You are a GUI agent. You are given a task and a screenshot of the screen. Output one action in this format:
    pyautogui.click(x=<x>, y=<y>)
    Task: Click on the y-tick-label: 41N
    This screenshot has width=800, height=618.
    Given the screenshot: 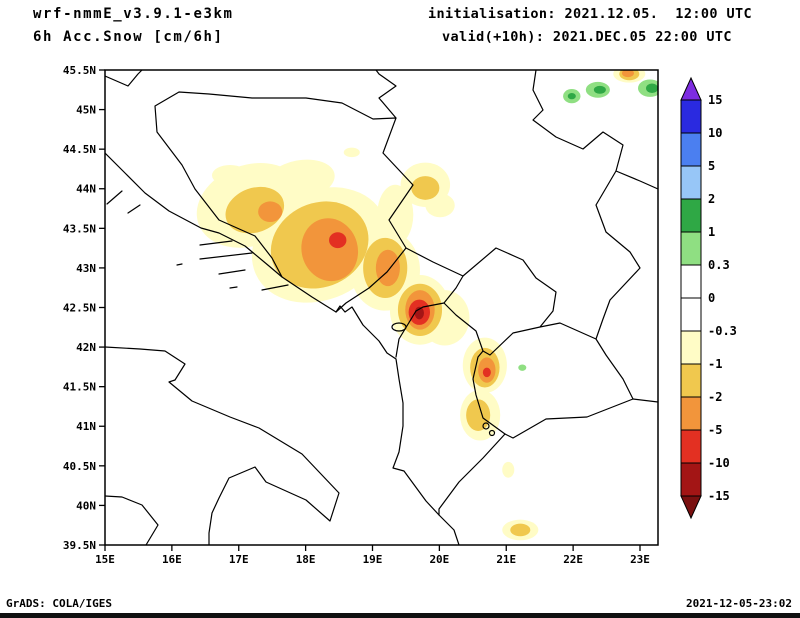 What is the action you would take?
    pyautogui.click(x=86, y=426)
    